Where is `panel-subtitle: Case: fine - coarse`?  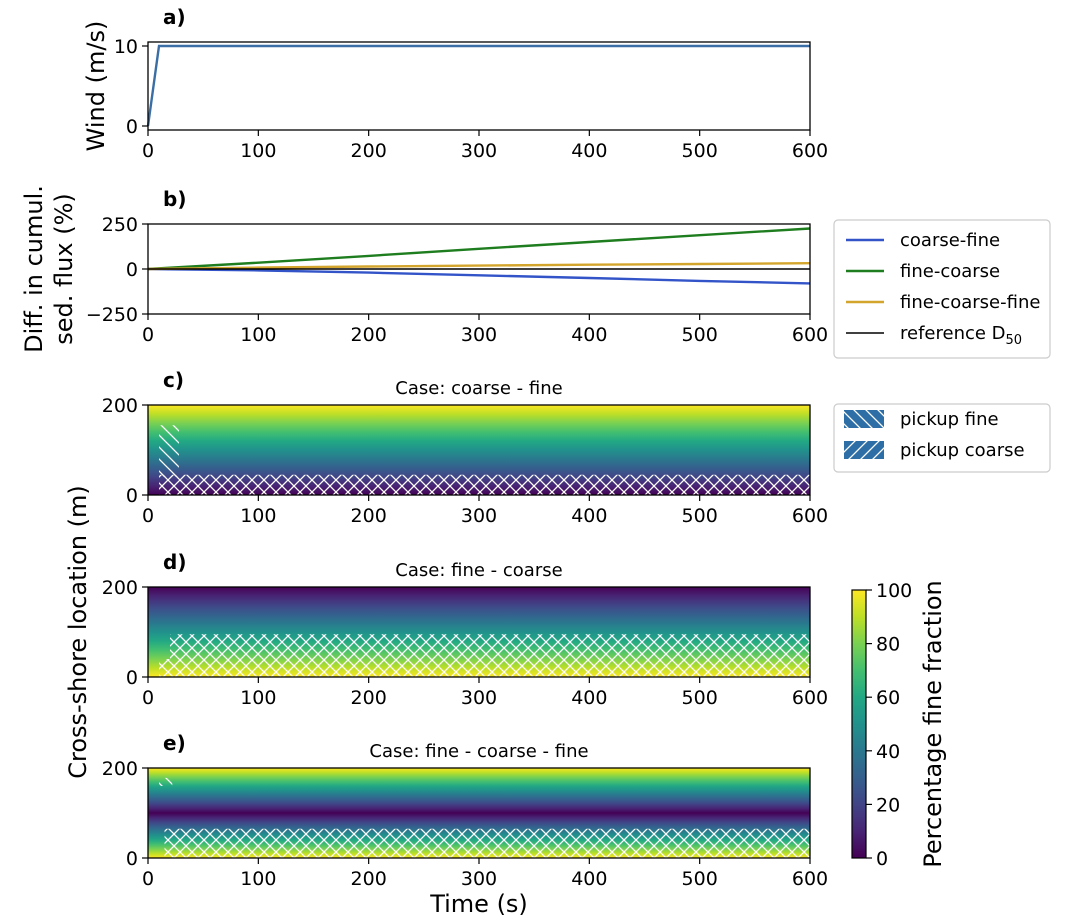 panel-subtitle: Case: fine - coarse is located at coordinates (478, 570).